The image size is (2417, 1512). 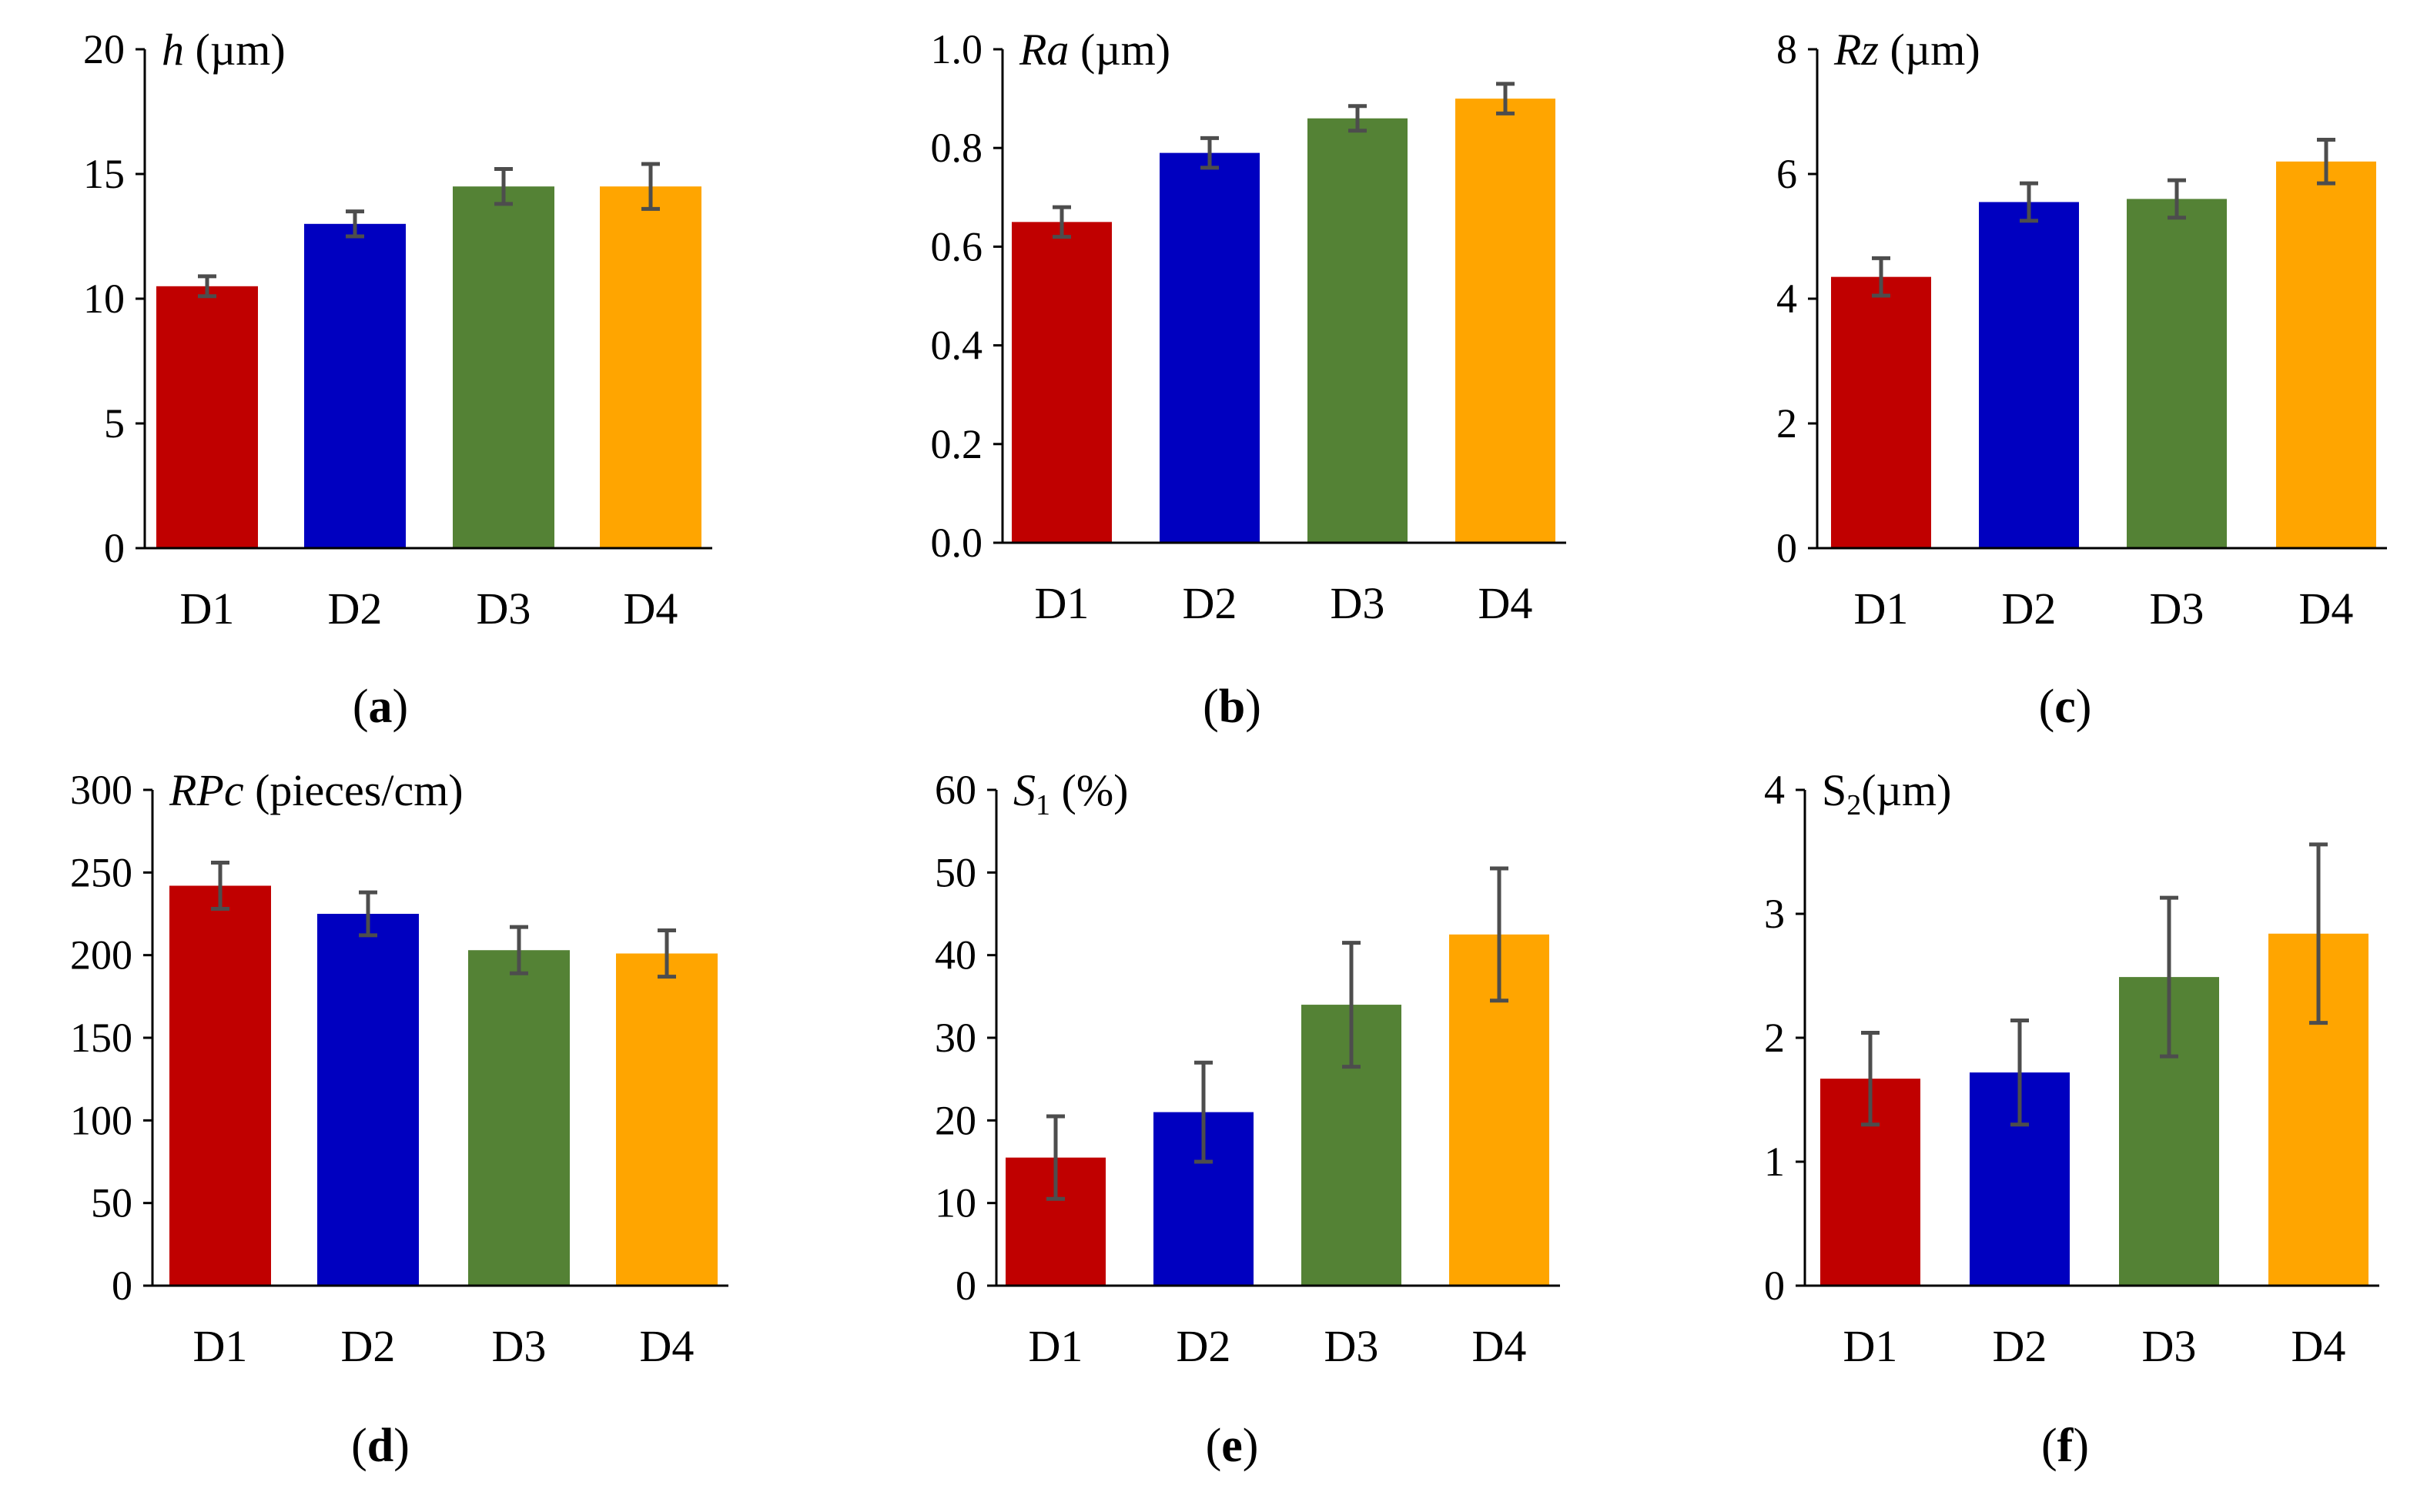 I want to click on y-tick-label: 15, so click(x=104, y=174).